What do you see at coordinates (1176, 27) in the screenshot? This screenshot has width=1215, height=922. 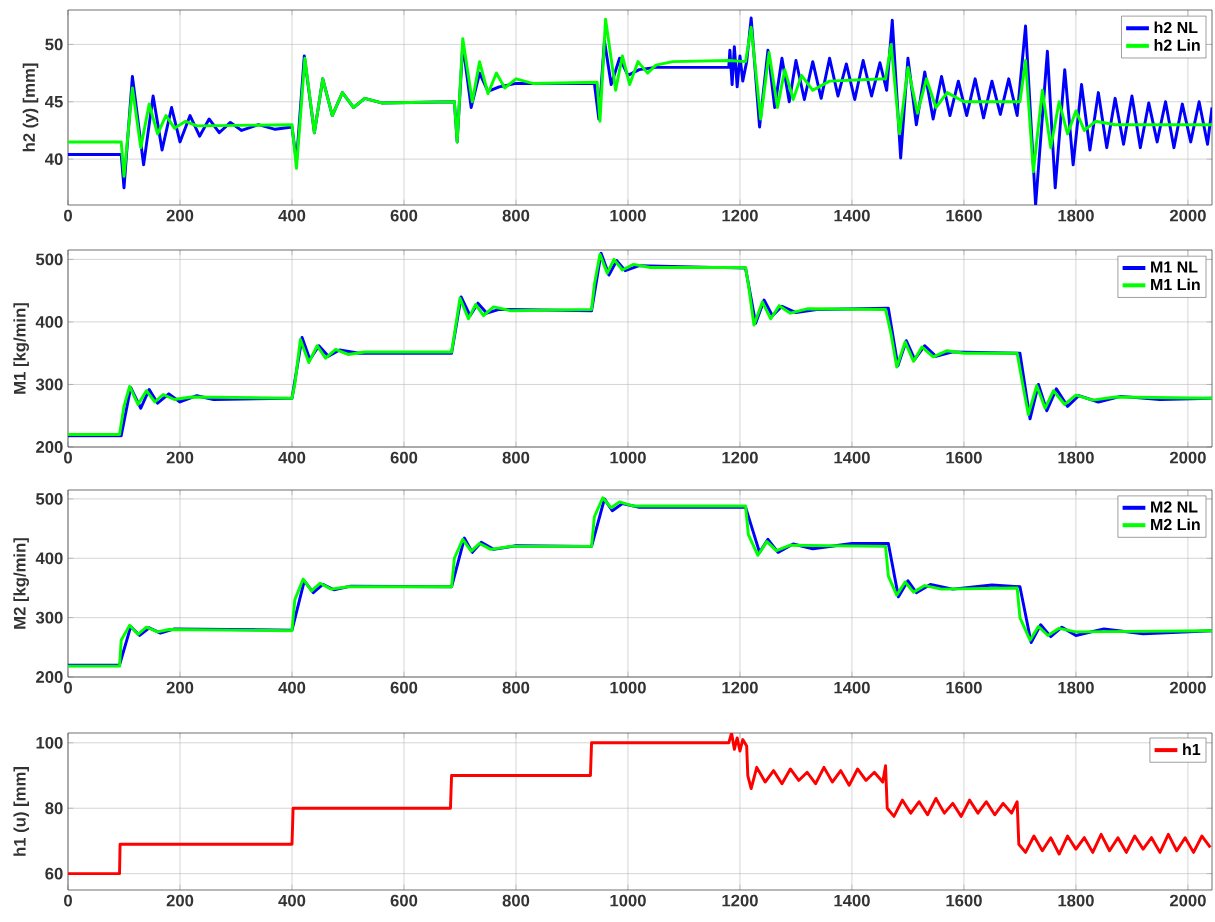 I see `legend-label: h2 NL` at bounding box center [1176, 27].